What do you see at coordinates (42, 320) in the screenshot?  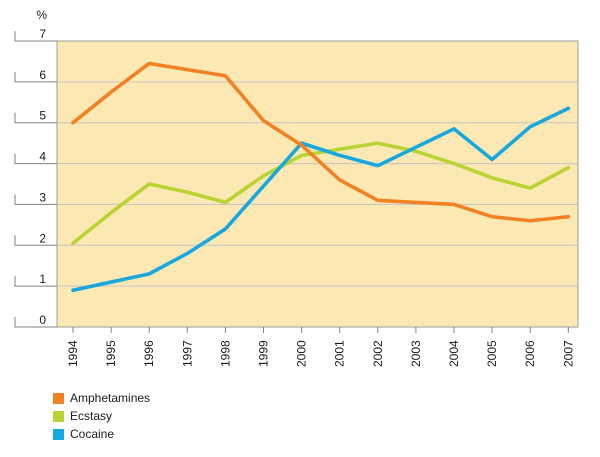 I see `y-tick-label-0: 0` at bounding box center [42, 320].